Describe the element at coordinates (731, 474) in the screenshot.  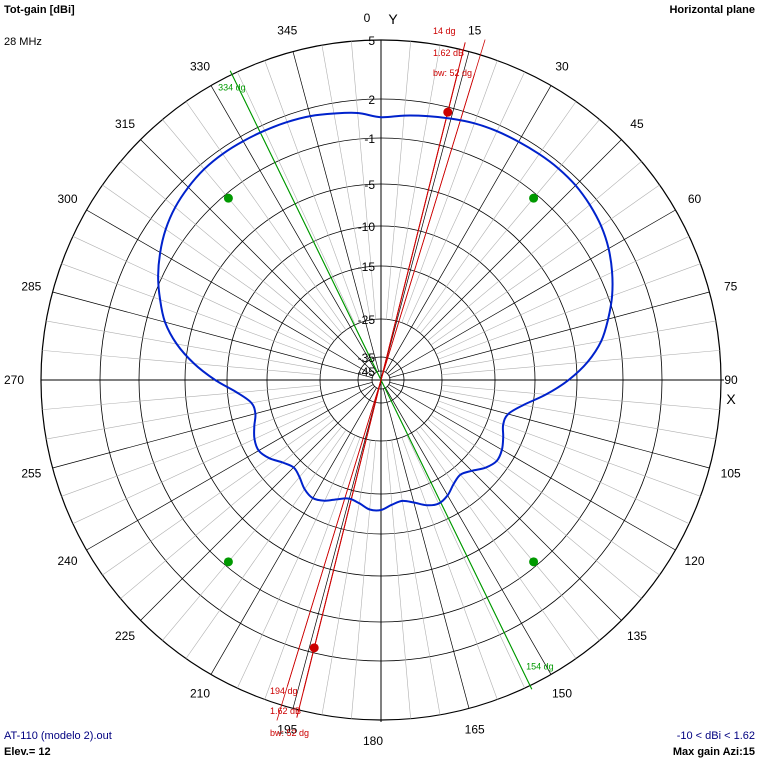
I see `angle-tick-label: 105` at that location.